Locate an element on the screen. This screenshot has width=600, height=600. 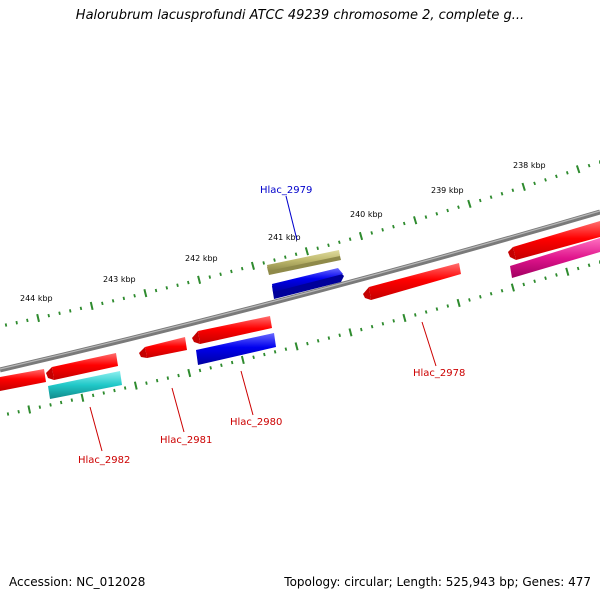
accession-text: Accession: NC_012028 is located at coordinates (77, 582).